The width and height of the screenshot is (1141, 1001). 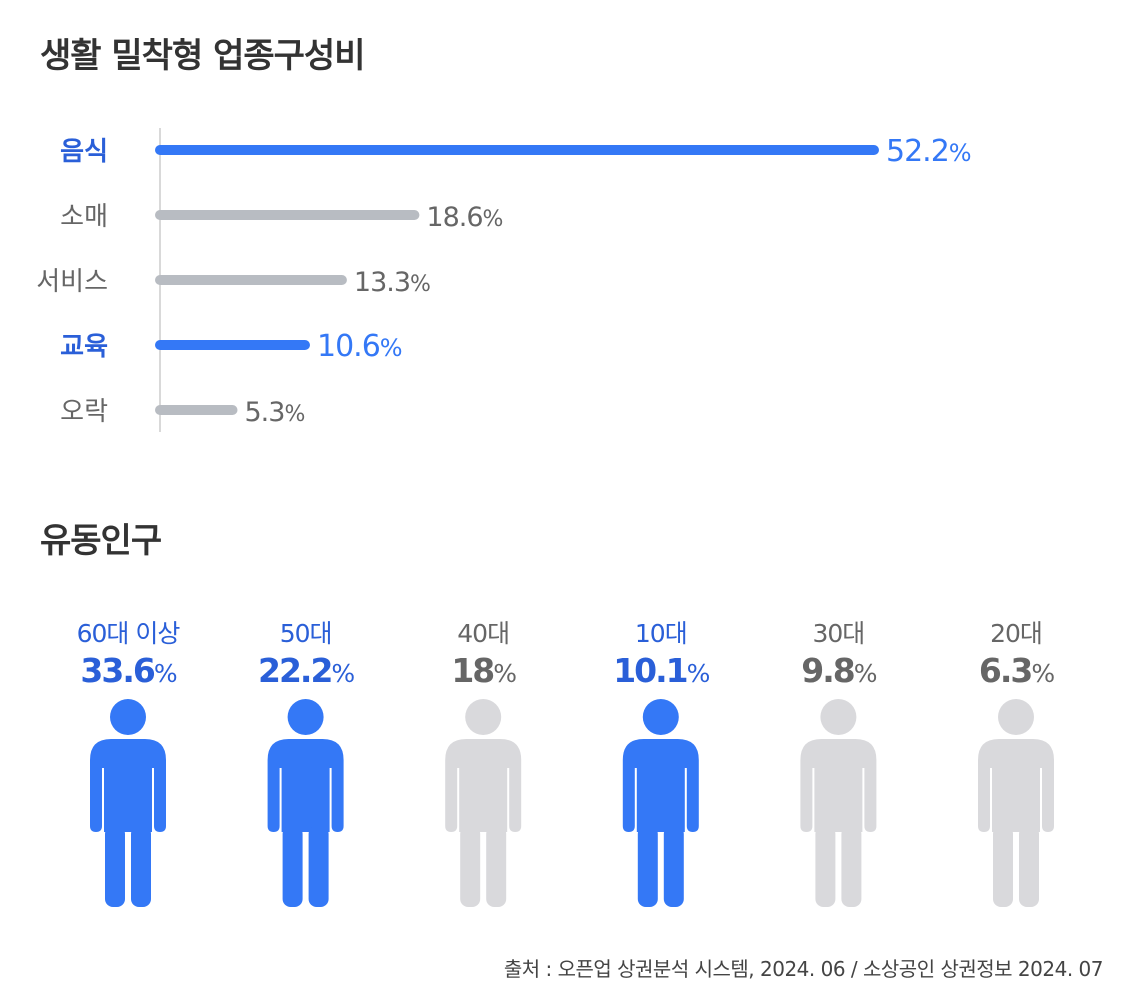 I want to click on bar-value-label: 18.6%, so click(x=464, y=217).